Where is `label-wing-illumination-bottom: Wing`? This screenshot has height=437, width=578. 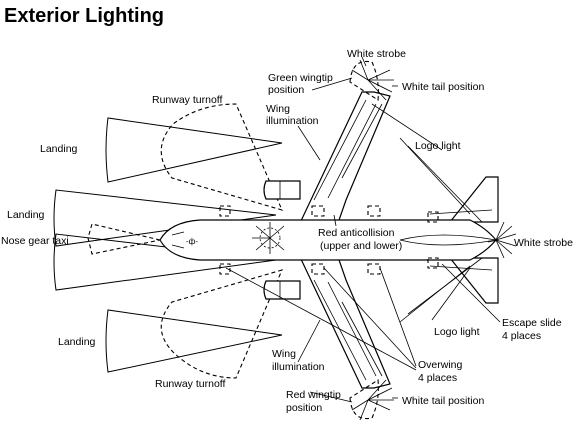
label-wing-illumination-bottom: Wing is located at coordinates (284, 354).